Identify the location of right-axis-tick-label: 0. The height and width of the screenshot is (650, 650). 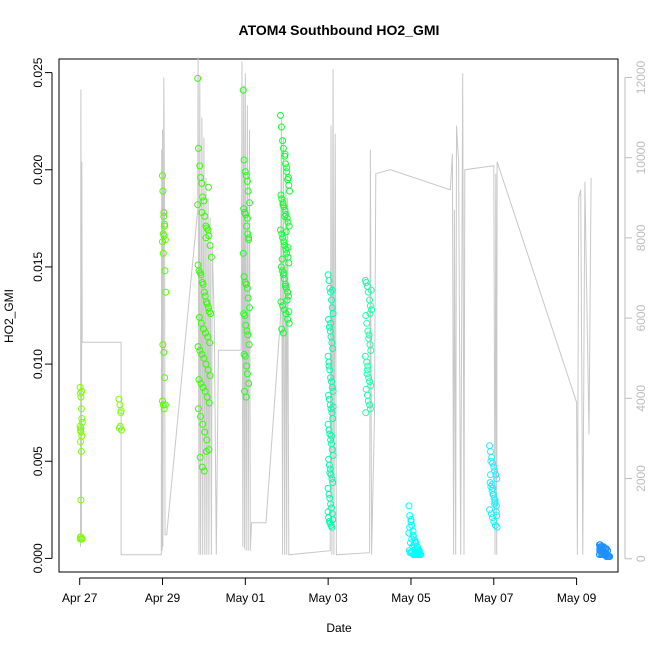
(641, 558).